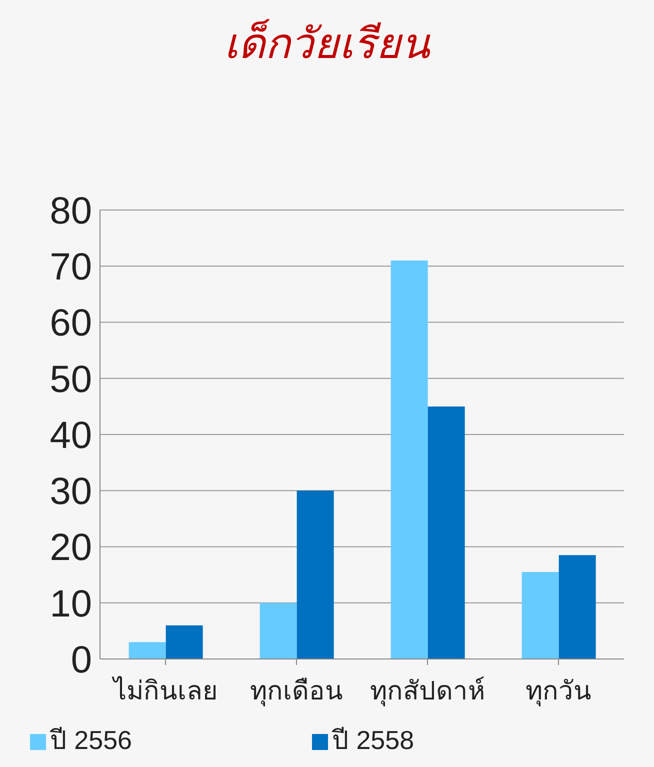 The image size is (654, 767). What do you see at coordinates (327, 43) in the screenshot?
I see `chart-title: เด็กวัยเรียน` at bounding box center [327, 43].